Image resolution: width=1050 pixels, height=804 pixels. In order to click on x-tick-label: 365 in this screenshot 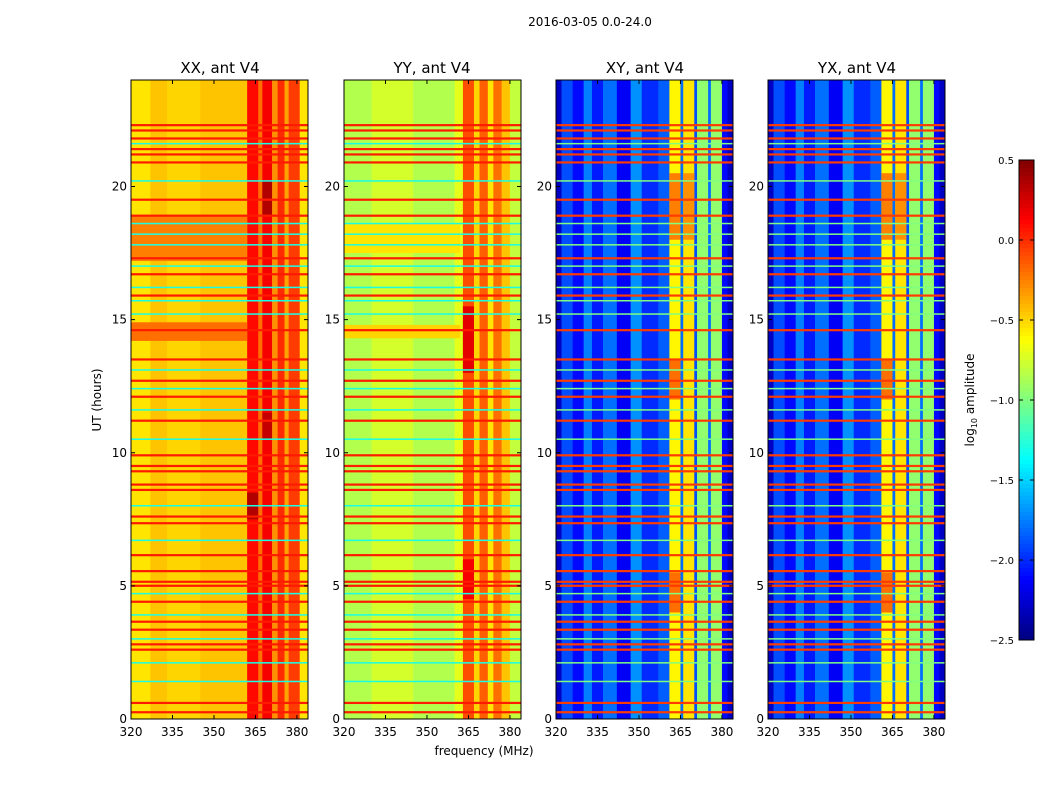, I will do `click(892, 732)`.